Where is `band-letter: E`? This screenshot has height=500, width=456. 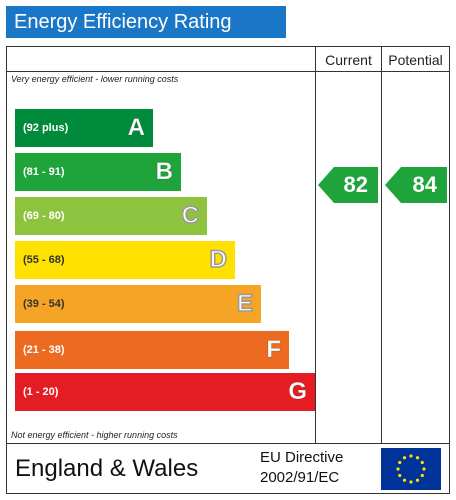 band-letter: E is located at coordinates (245, 303).